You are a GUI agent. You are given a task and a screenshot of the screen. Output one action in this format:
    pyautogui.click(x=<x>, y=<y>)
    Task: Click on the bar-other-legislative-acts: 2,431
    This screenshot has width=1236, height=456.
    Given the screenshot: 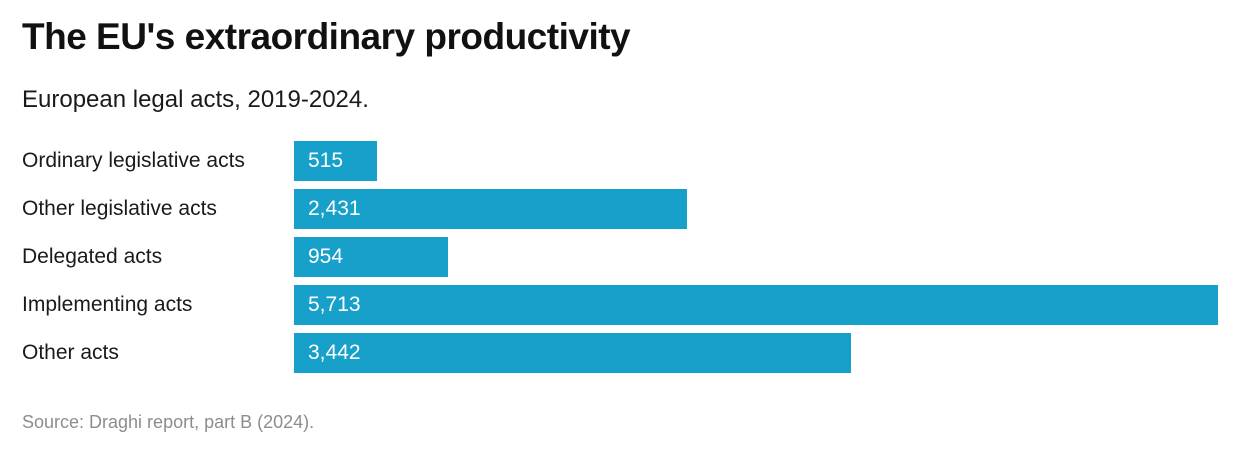 What is the action you would take?
    pyautogui.click(x=490, y=209)
    